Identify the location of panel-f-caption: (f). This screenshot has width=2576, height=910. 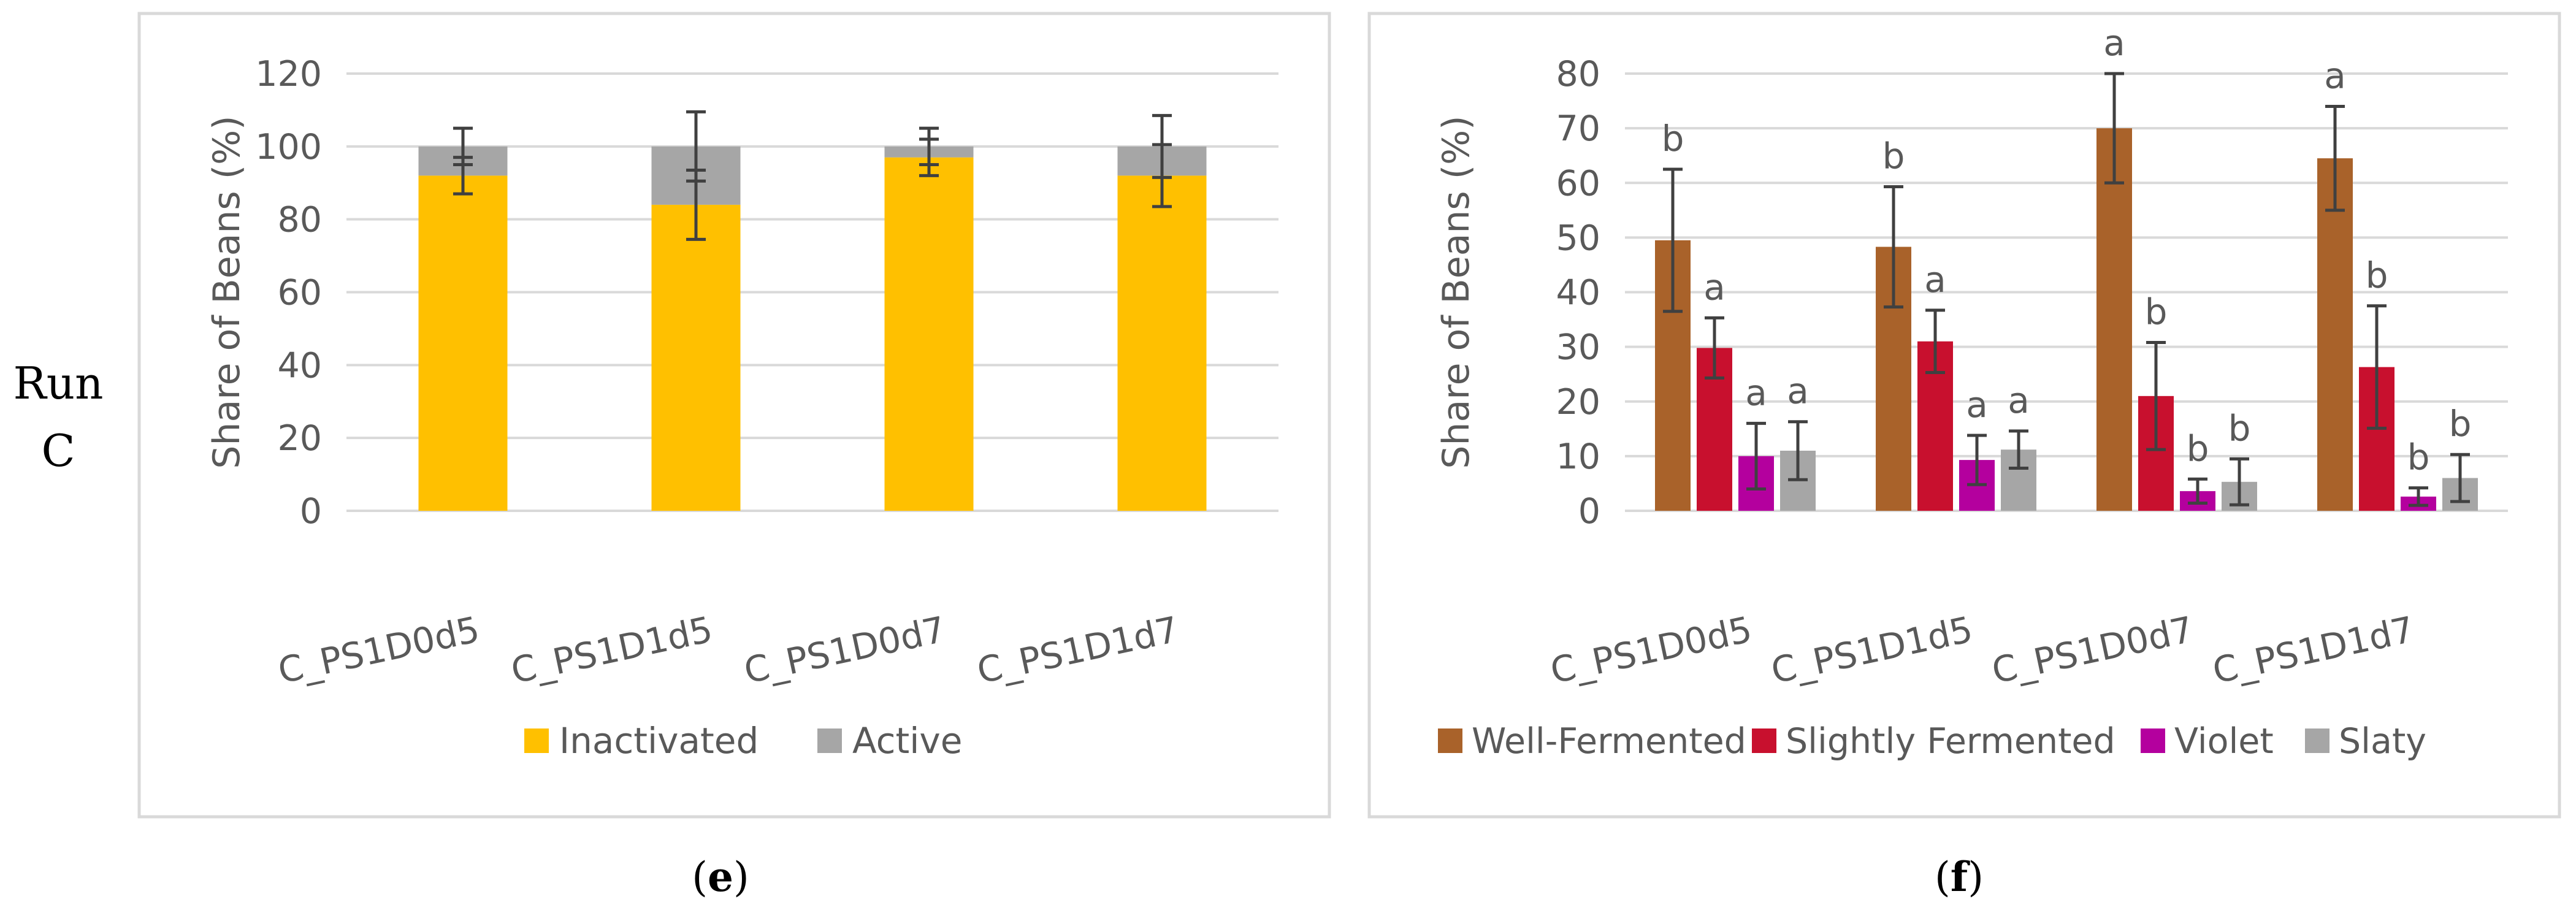
(1959, 877).